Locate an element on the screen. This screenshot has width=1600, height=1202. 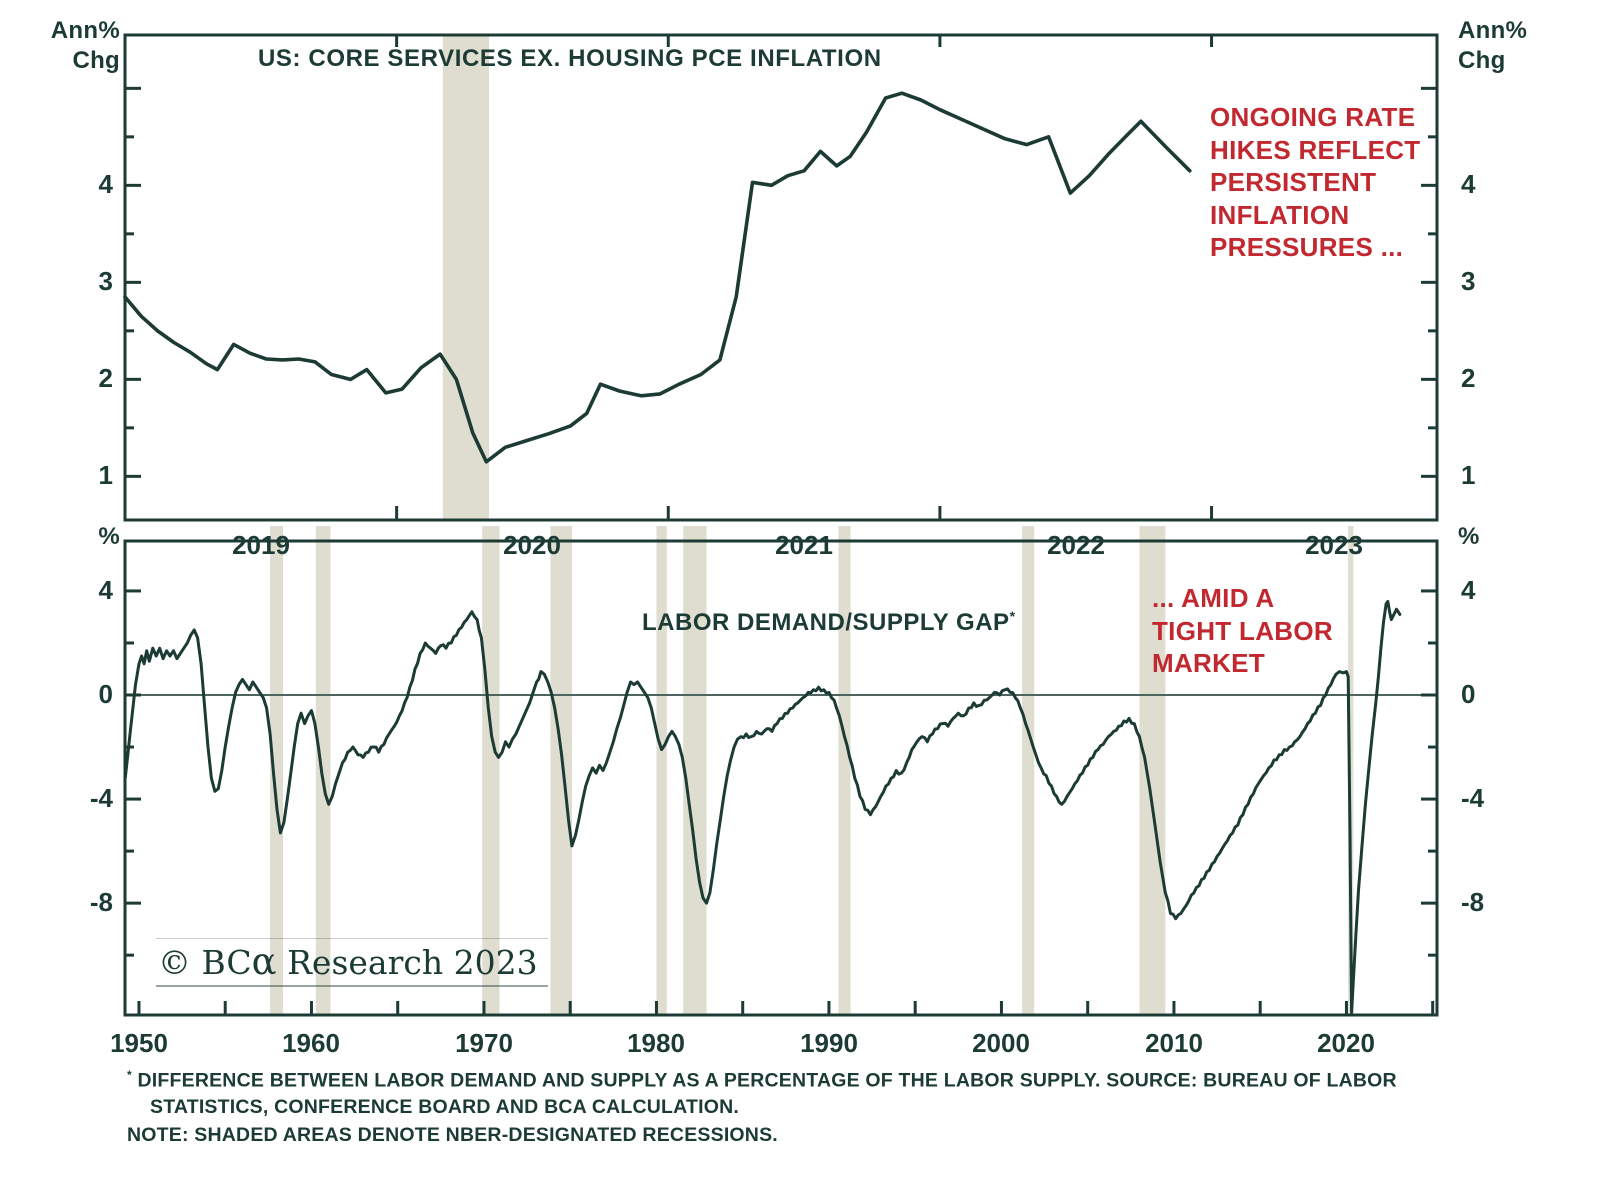
x-axis-label: 1970 is located at coordinates (484, 1043).